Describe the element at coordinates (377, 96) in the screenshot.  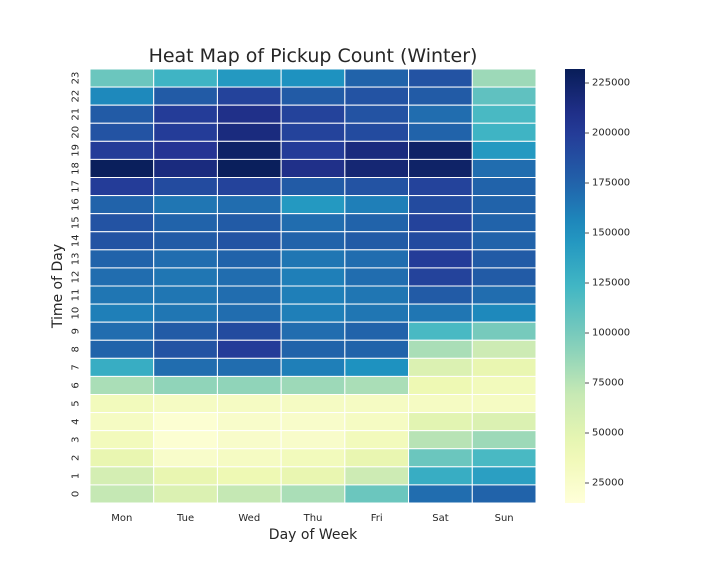
I see `heatmap-cell-22-fri` at that location.